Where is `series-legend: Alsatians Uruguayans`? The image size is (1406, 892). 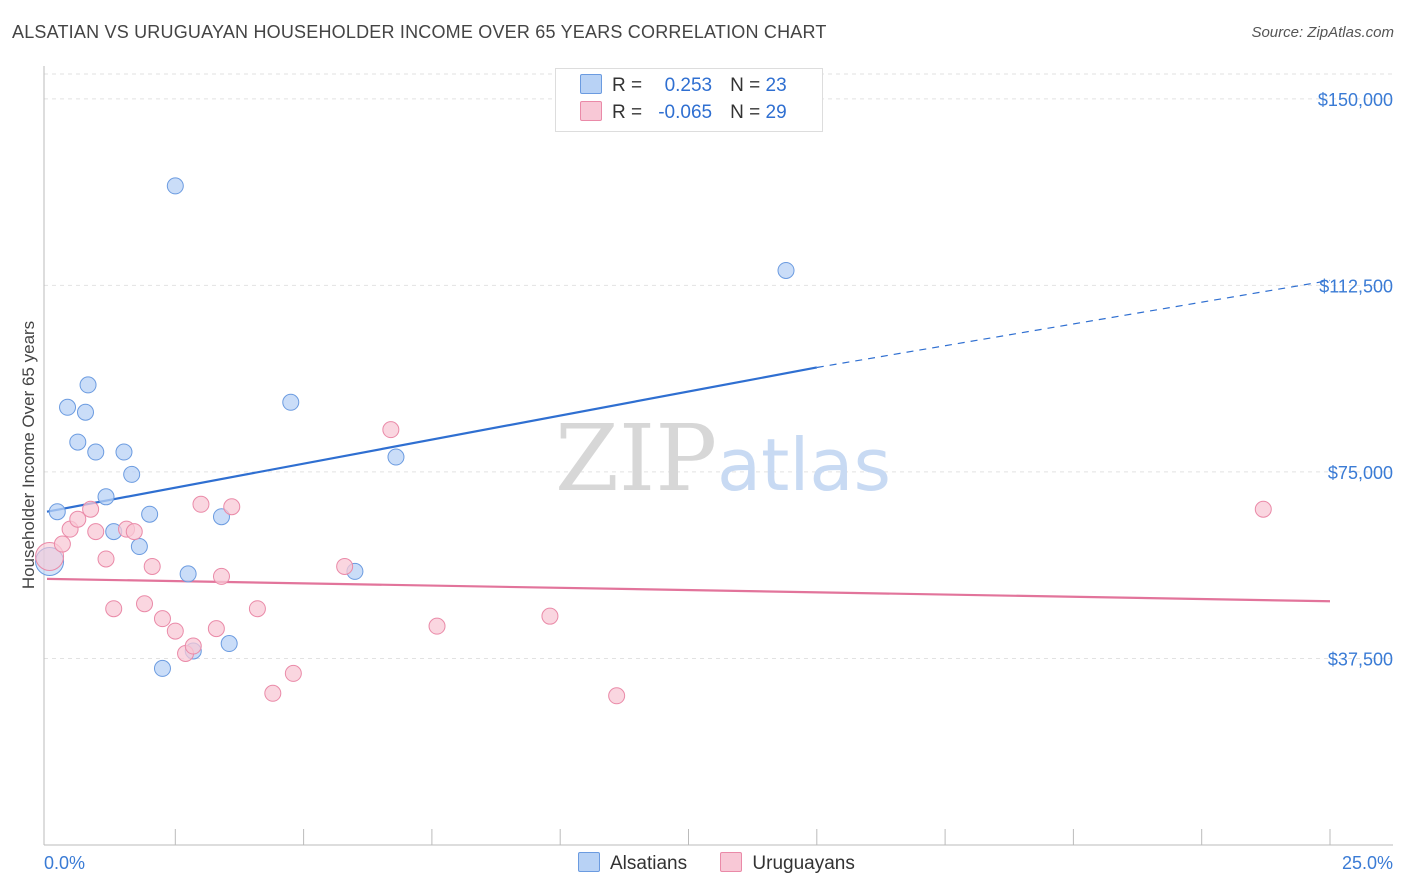
series-legend: Alsatians Uruguayans is located at coordinates (730, 863).